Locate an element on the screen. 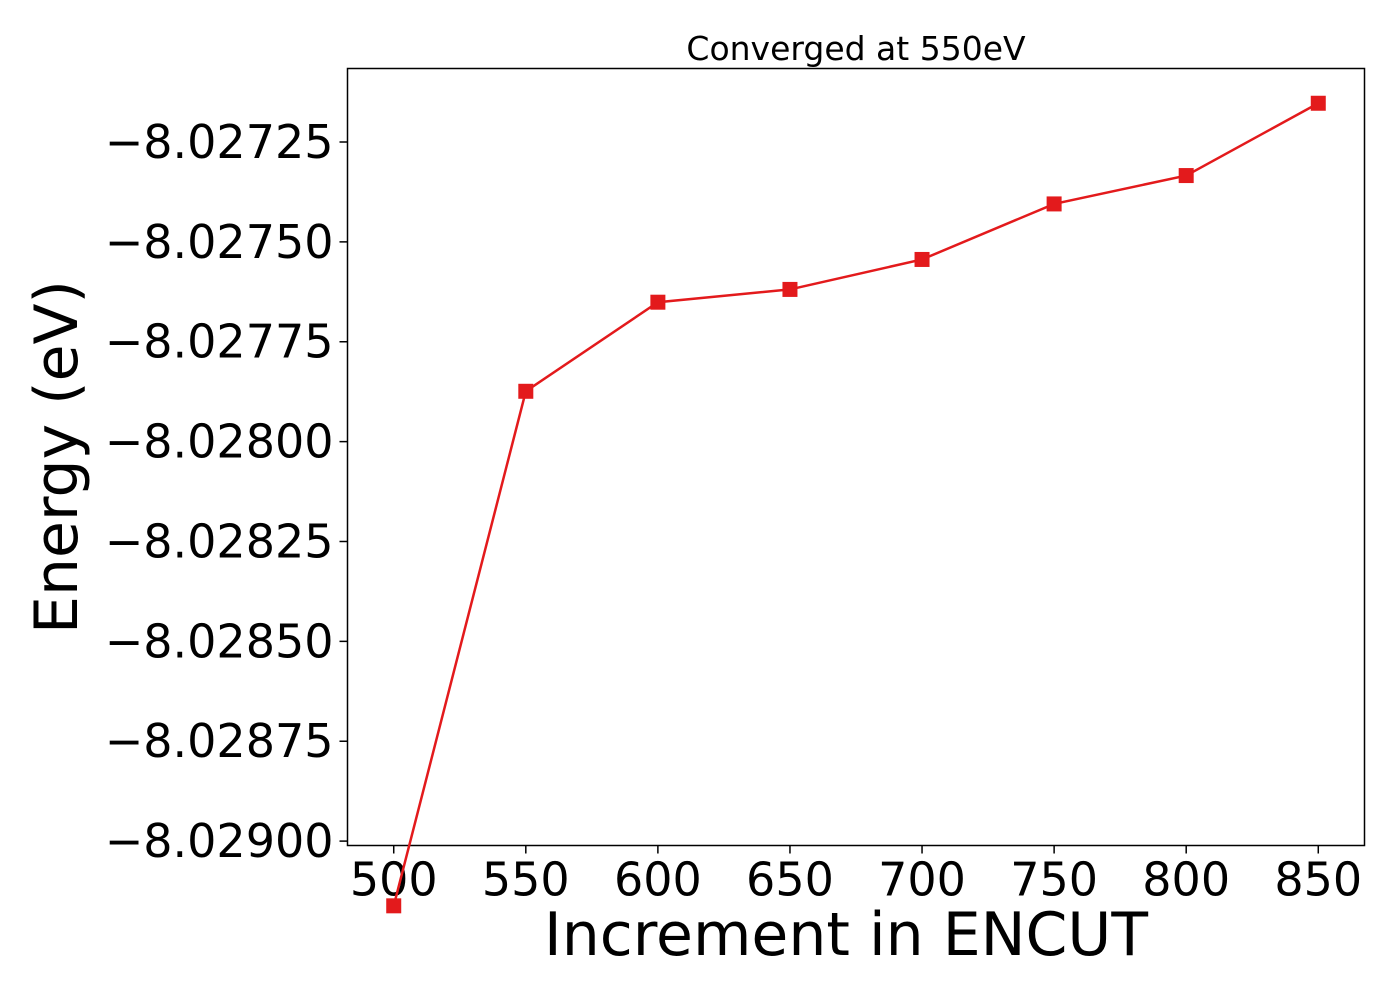 Image resolution: width=1400 pixels, height=1000 pixels. y-axis-label: Energy (eV) is located at coordinates (57, 457).